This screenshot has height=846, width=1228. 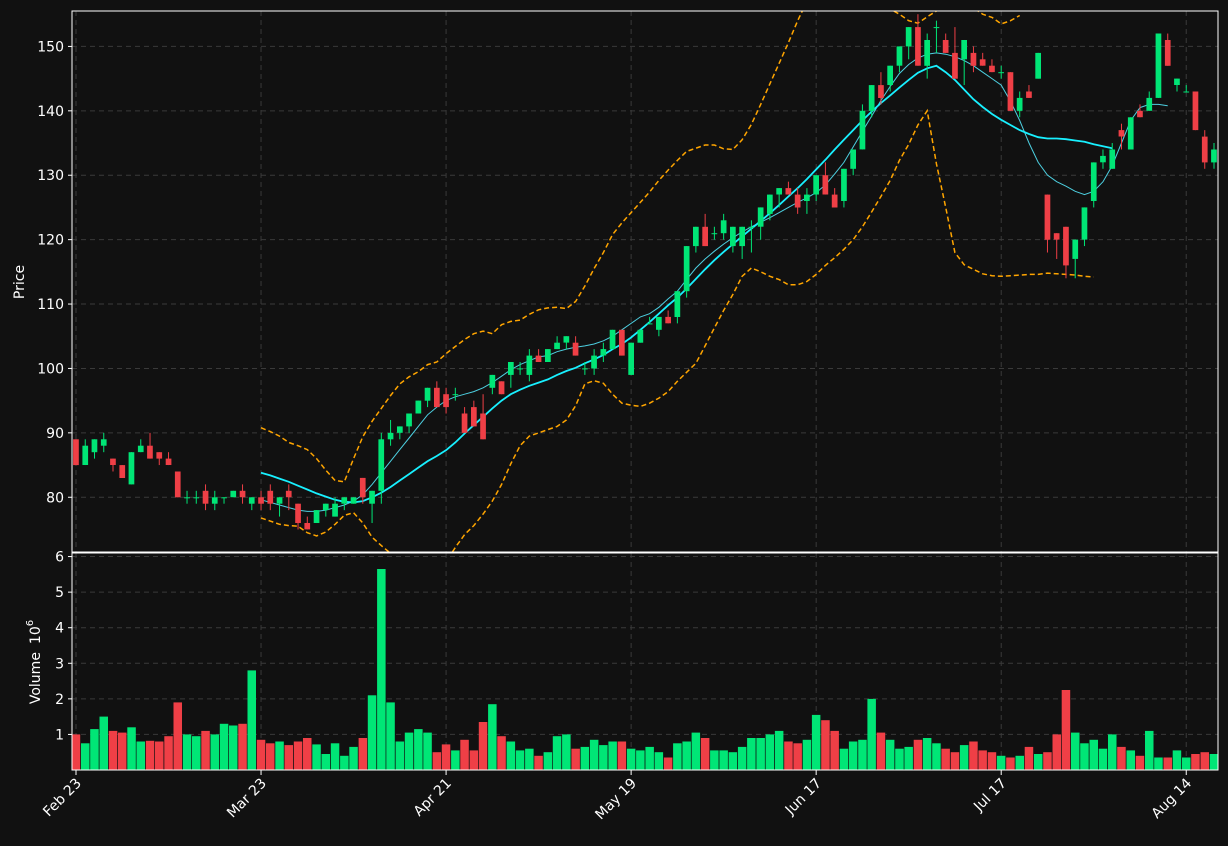 I want to click on price-tick-label: 100, so click(x=50, y=369).